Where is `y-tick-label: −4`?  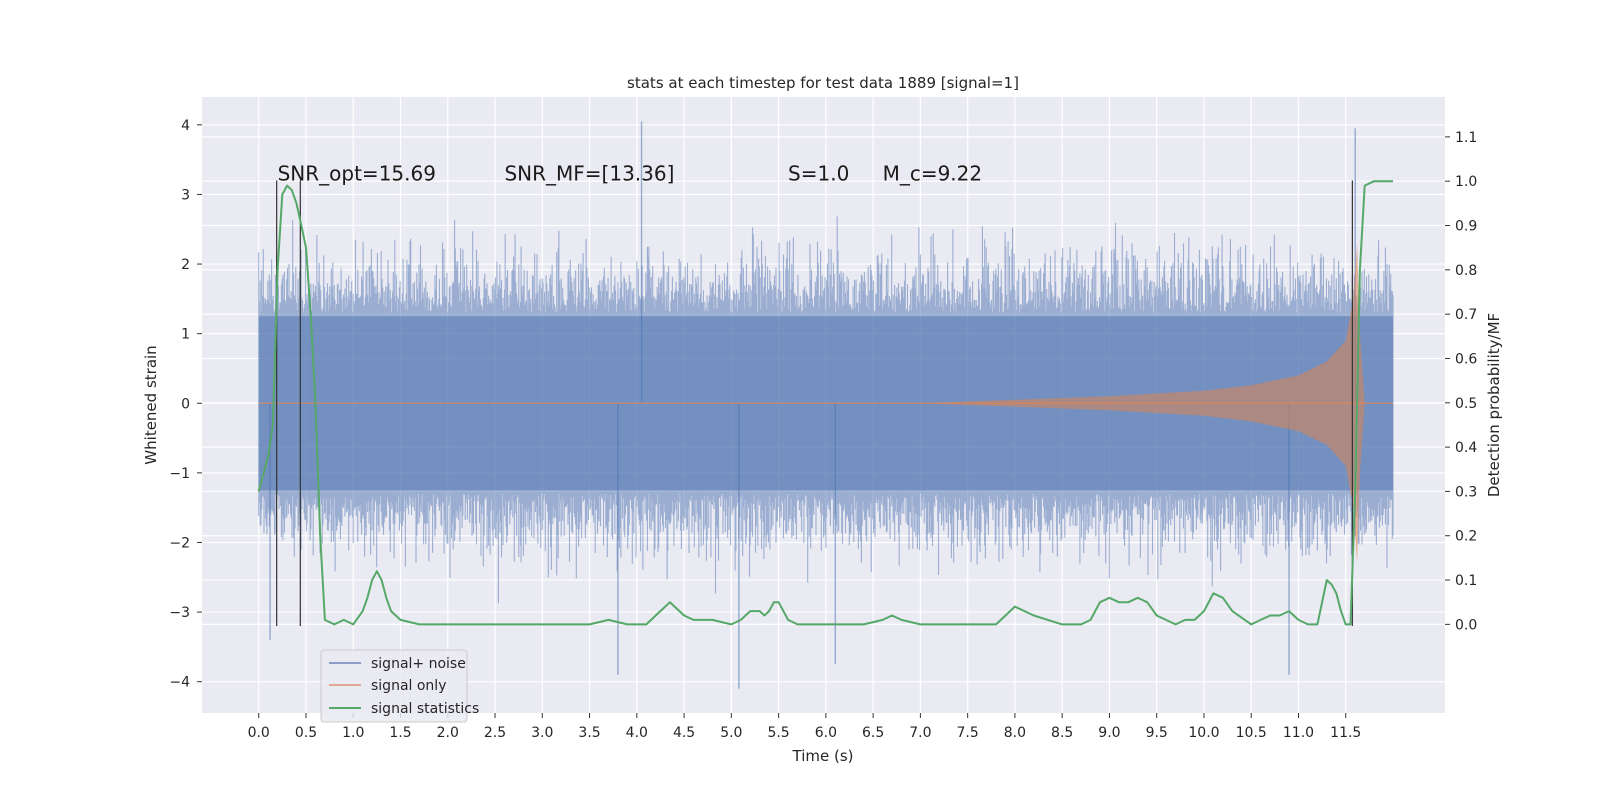 y-tick-label: −4 is located at coordinates (179, 683).